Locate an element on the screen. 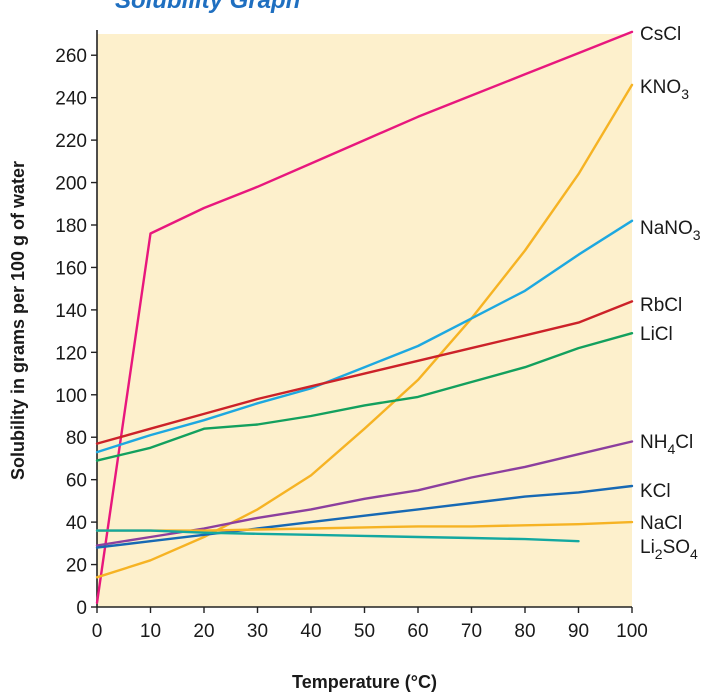  series-label-nh4cl: NH4Cl is located at coordinates (666, 444).